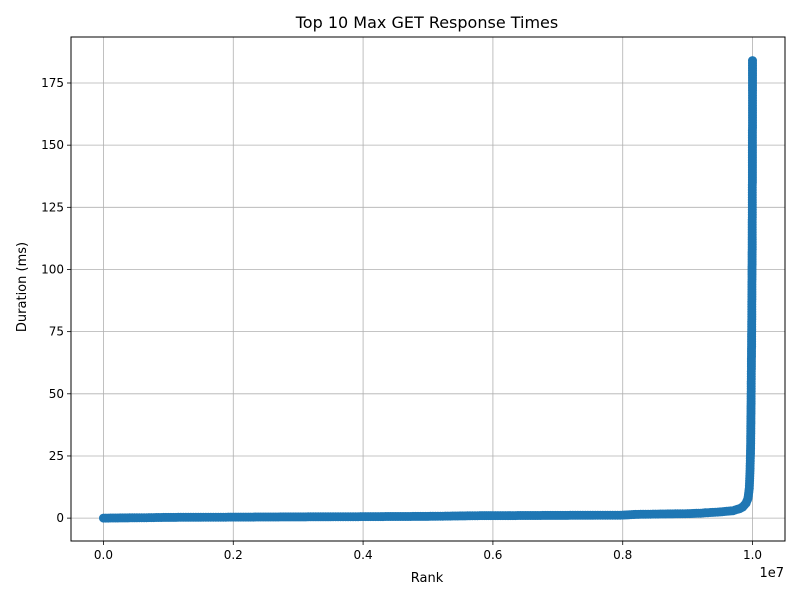  What do you see at coordinates (60, 518) in the screenshot?
I see `y-tick-label: 0` at bounding box center [60, 518].